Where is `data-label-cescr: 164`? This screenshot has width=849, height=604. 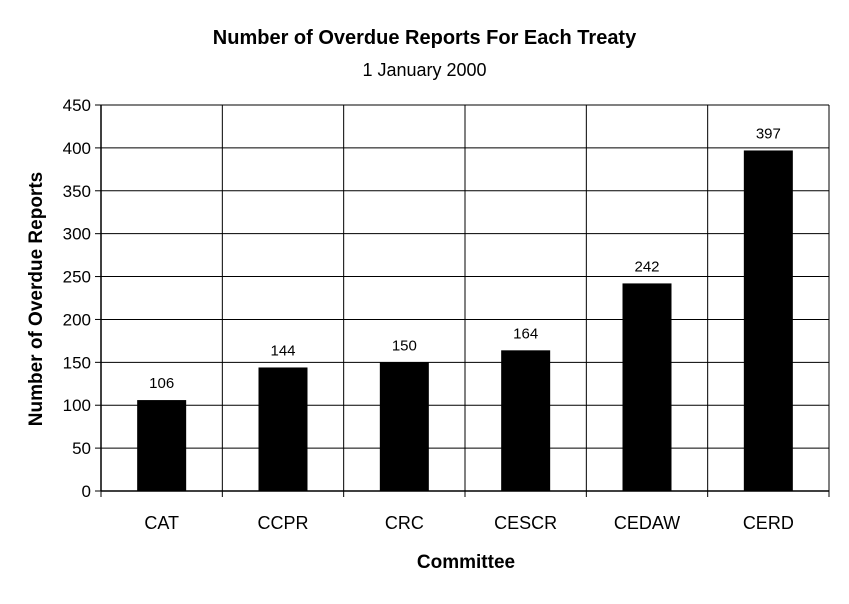
data-label-cescr: 164 is located at coordinates (525, 333).